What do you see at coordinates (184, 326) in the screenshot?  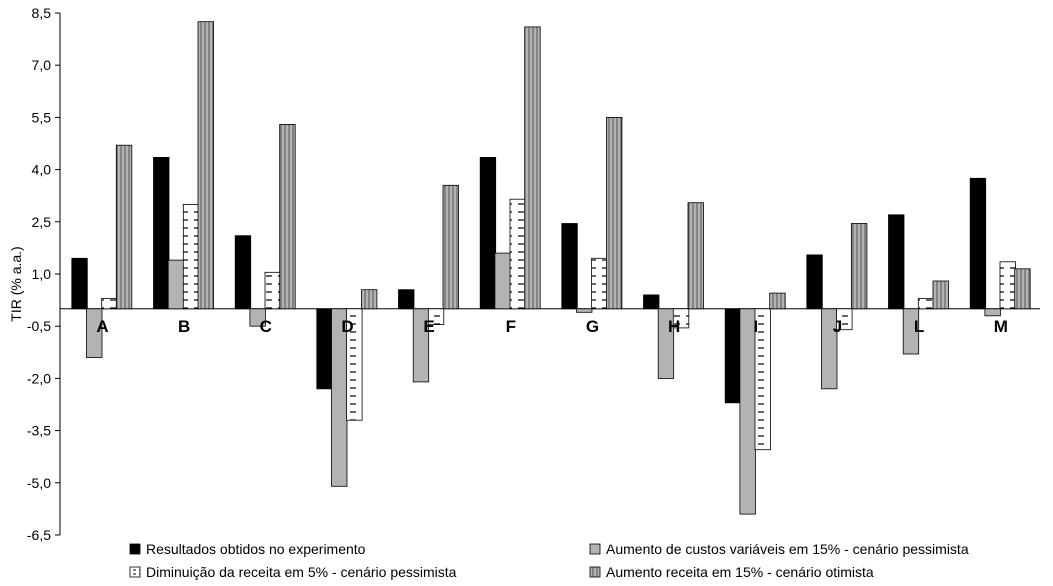 I see `category-label-B: B` at bounding box center [184, 326].